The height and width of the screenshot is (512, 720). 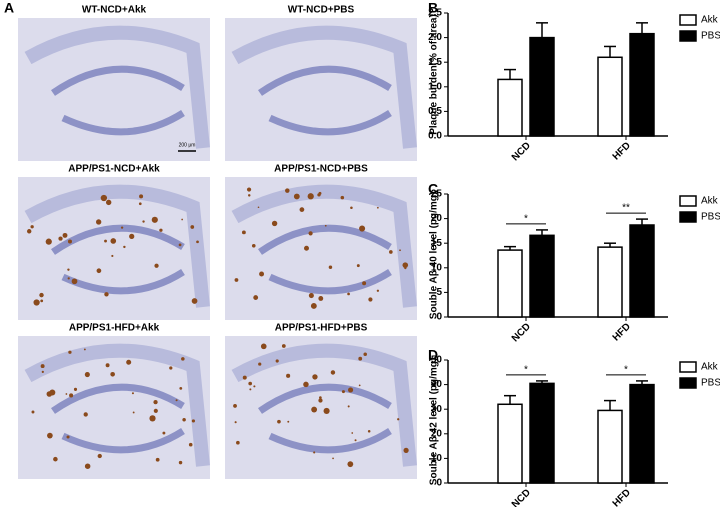 I want to click on y-tick-label: 30, so click(x=437, y=409).